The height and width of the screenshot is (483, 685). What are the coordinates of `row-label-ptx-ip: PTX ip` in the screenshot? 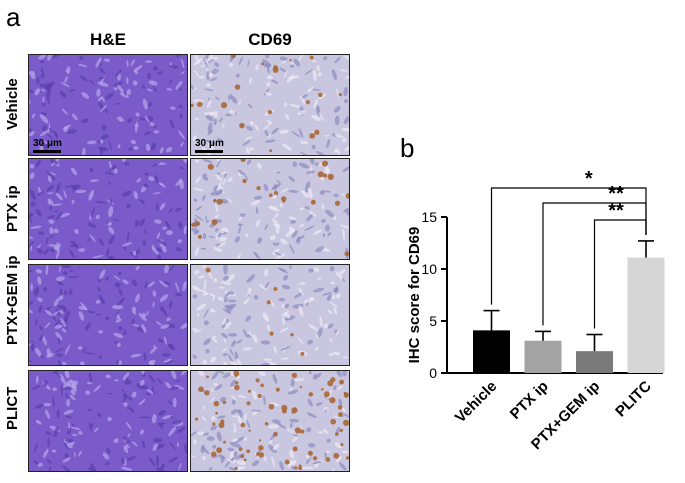 It's located at (12, 208).